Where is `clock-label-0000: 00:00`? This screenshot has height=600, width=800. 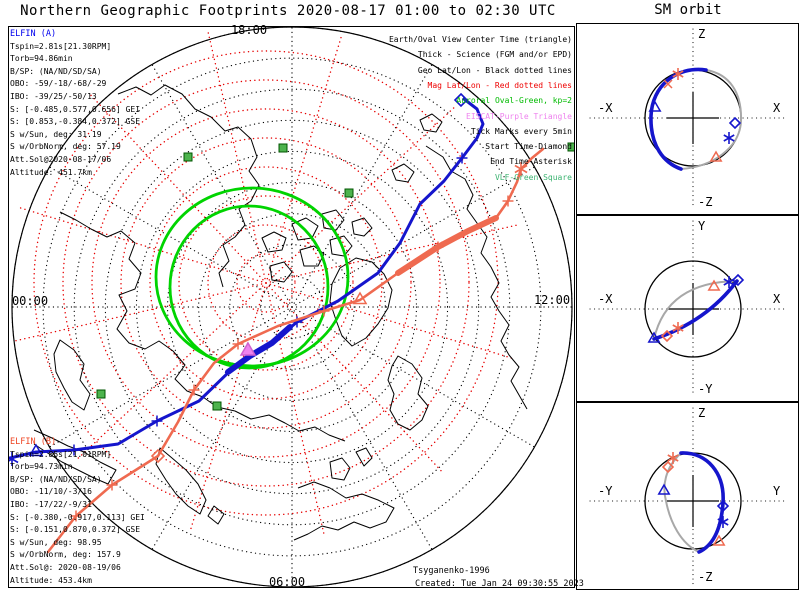
clock-label-0000: 00:00 is located at coordinates (30, 301).